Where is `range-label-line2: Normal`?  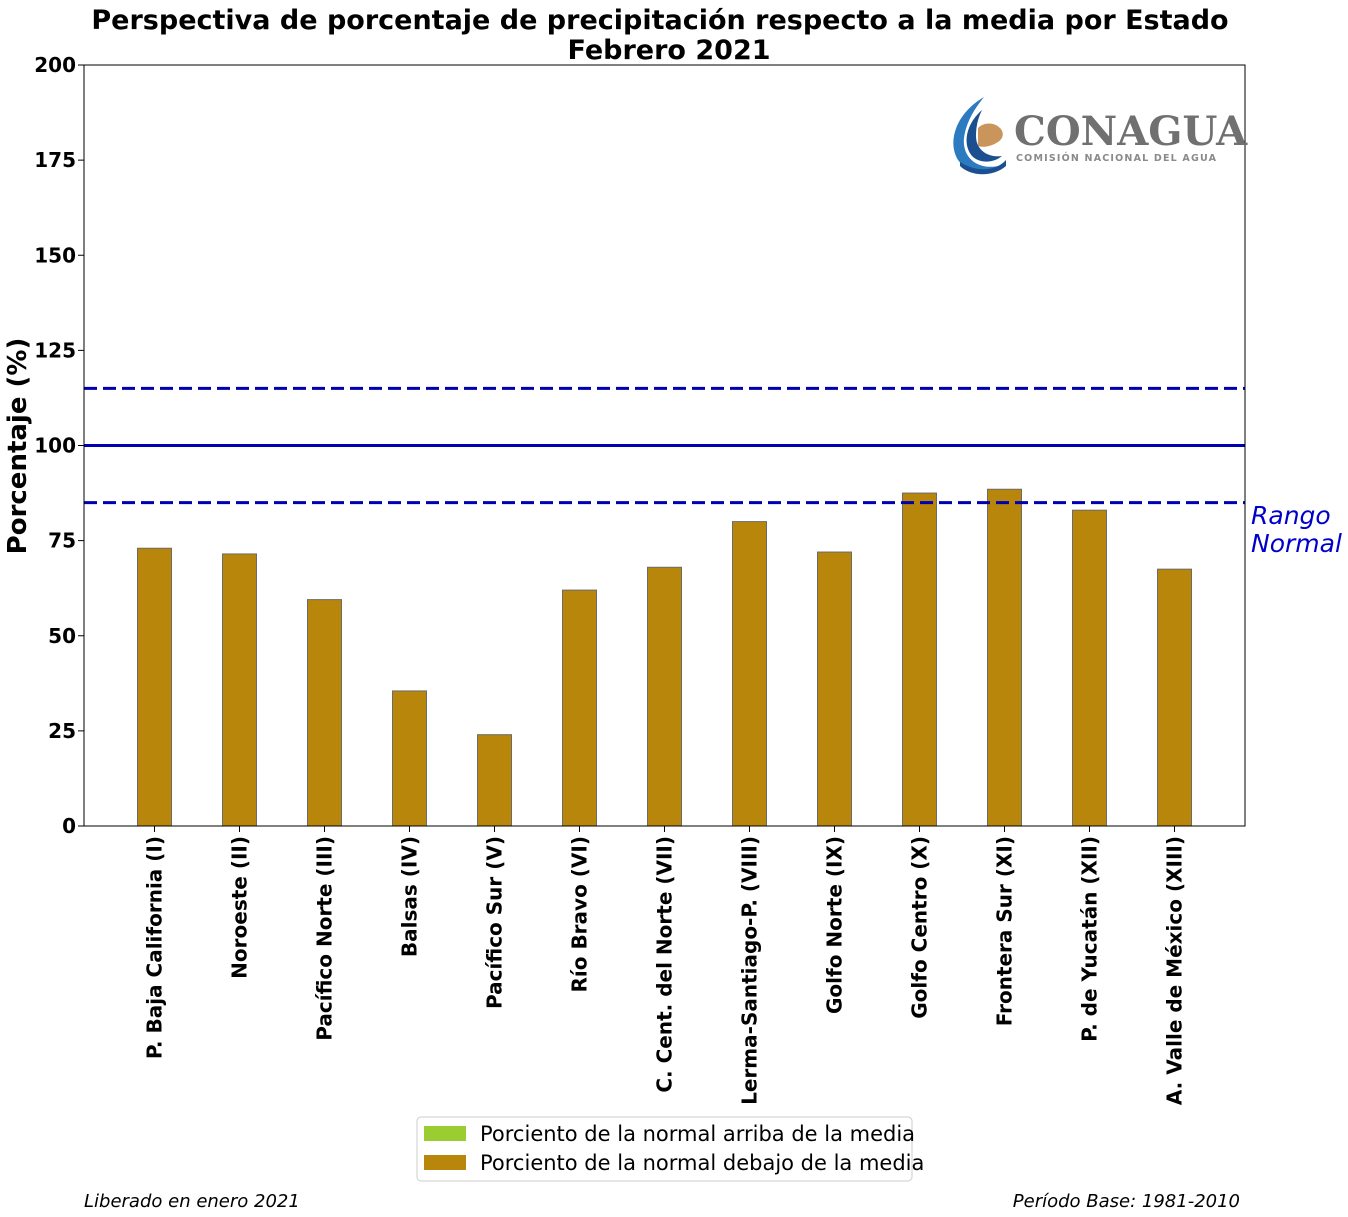
range-label-line2: Normal is located at coordinates (1296, 543).